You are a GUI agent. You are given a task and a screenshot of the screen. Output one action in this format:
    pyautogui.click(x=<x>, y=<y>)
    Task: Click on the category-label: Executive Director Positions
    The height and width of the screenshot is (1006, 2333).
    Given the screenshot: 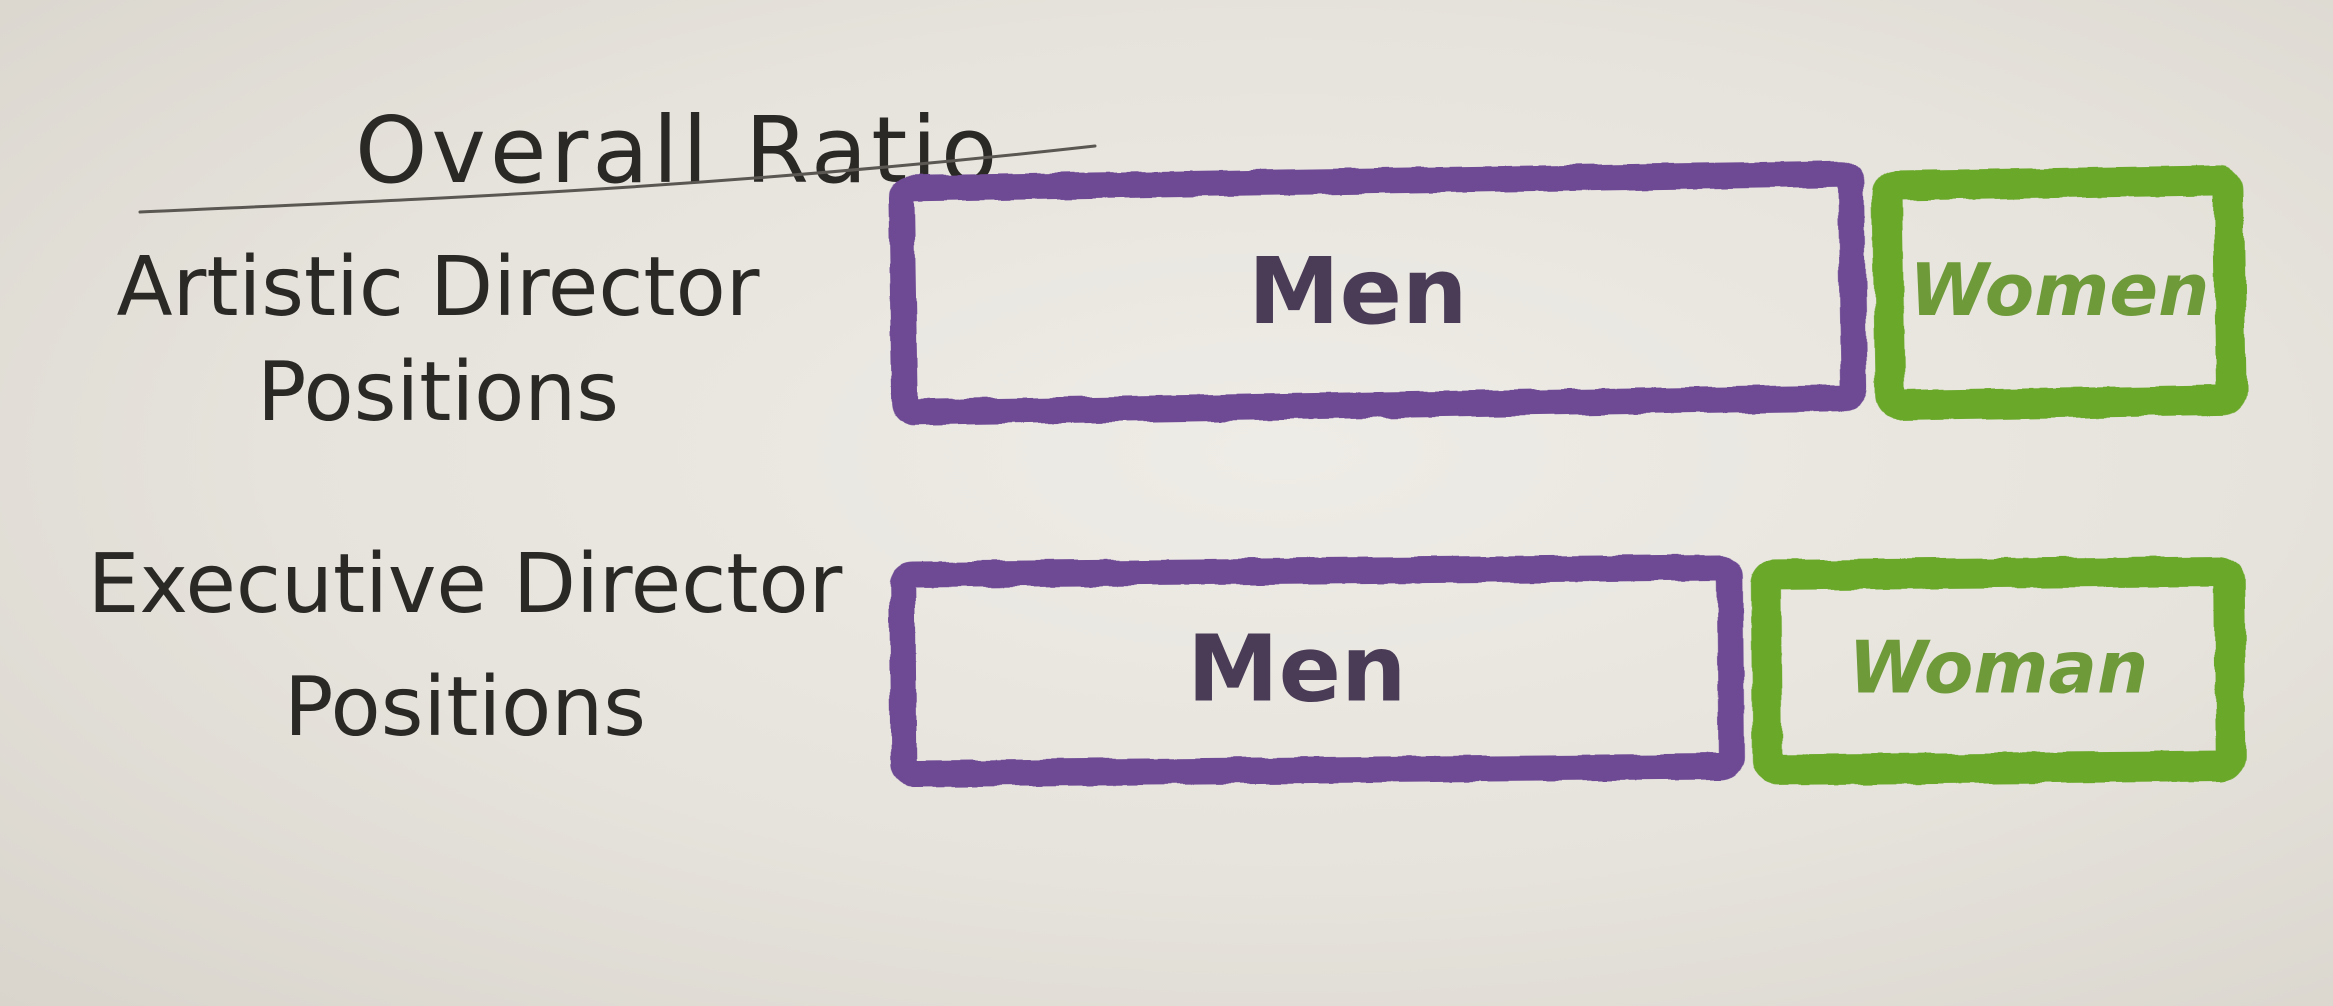 What is the action you would take?
    pyautogui.click(x=465, y=646)
    